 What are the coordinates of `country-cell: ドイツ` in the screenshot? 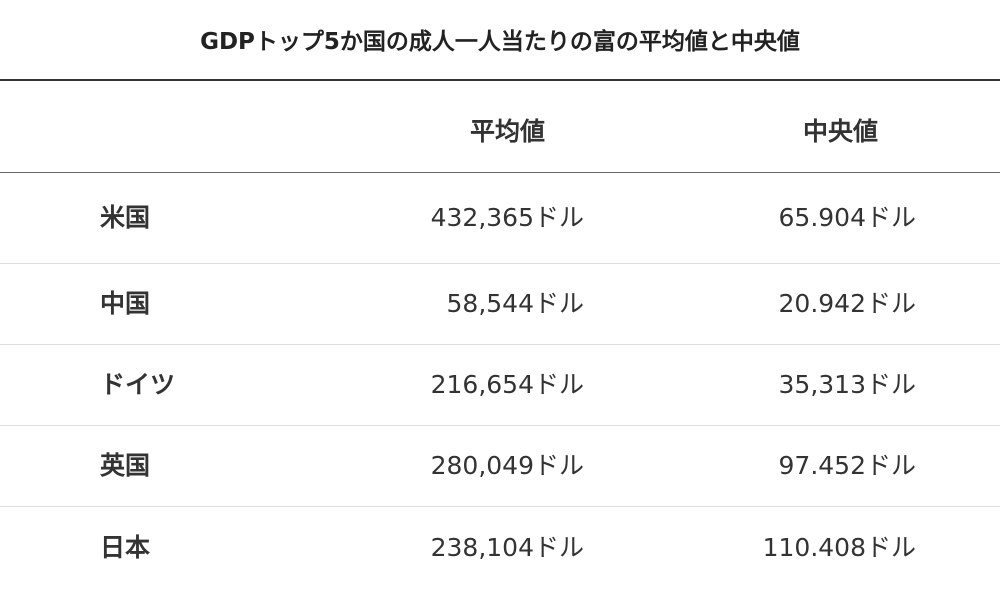 It's located at (138, 384).